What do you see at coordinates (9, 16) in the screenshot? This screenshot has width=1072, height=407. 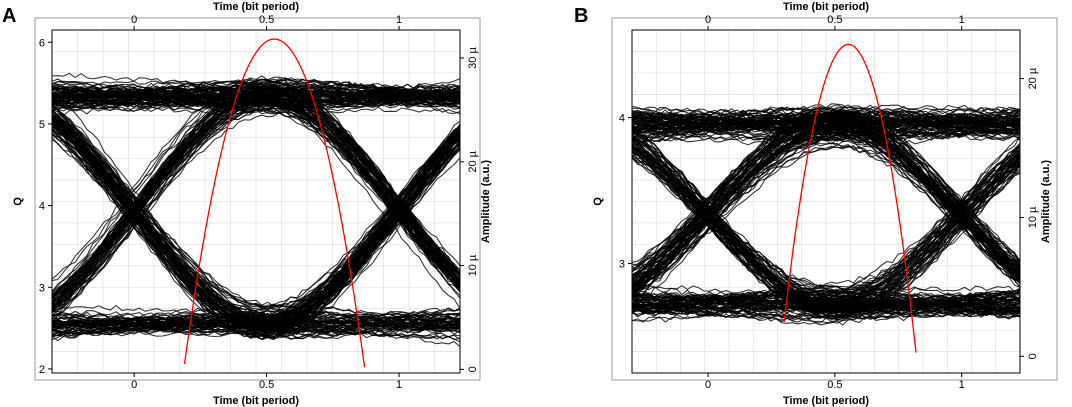 I see `panel-a-label: A` at bounding box center [9, 16].